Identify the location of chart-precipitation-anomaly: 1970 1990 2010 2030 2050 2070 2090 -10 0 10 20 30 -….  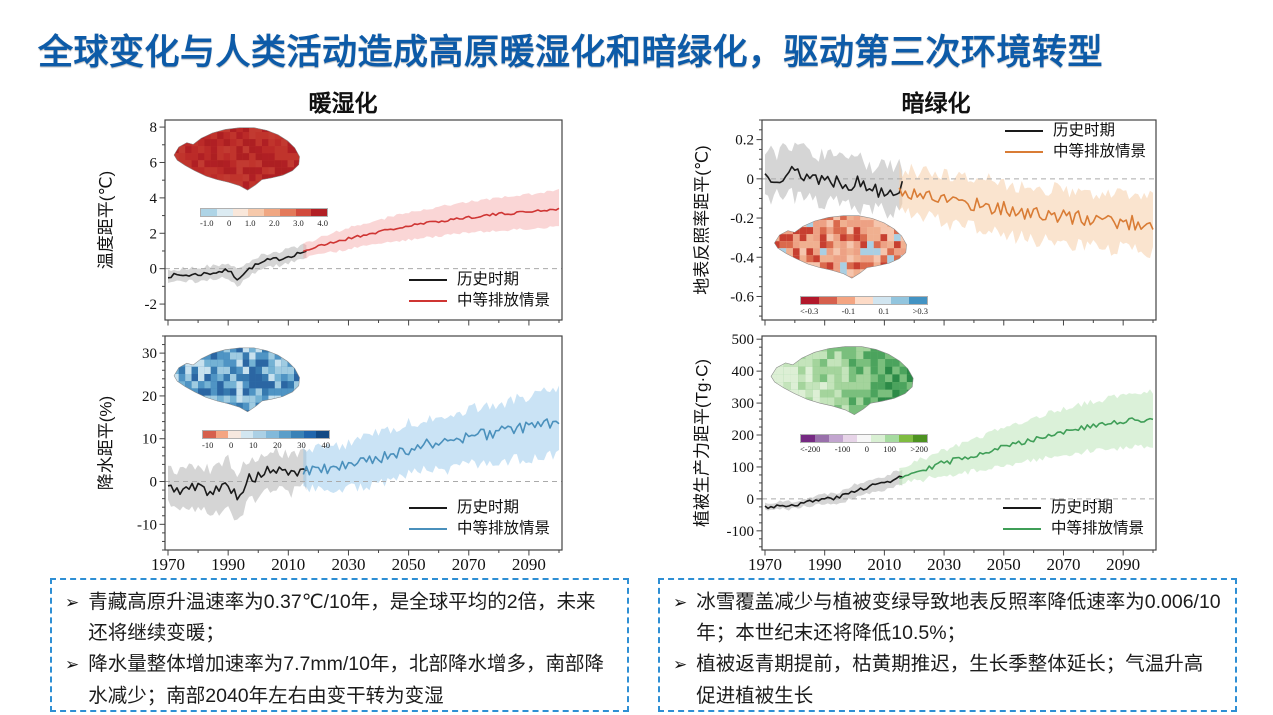
(343, 453).